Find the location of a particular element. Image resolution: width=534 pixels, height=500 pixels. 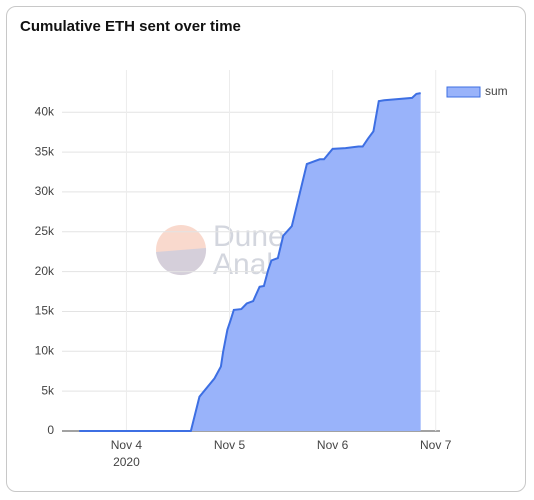

y-tick-label: 10k is located at coordinates (45, 350).